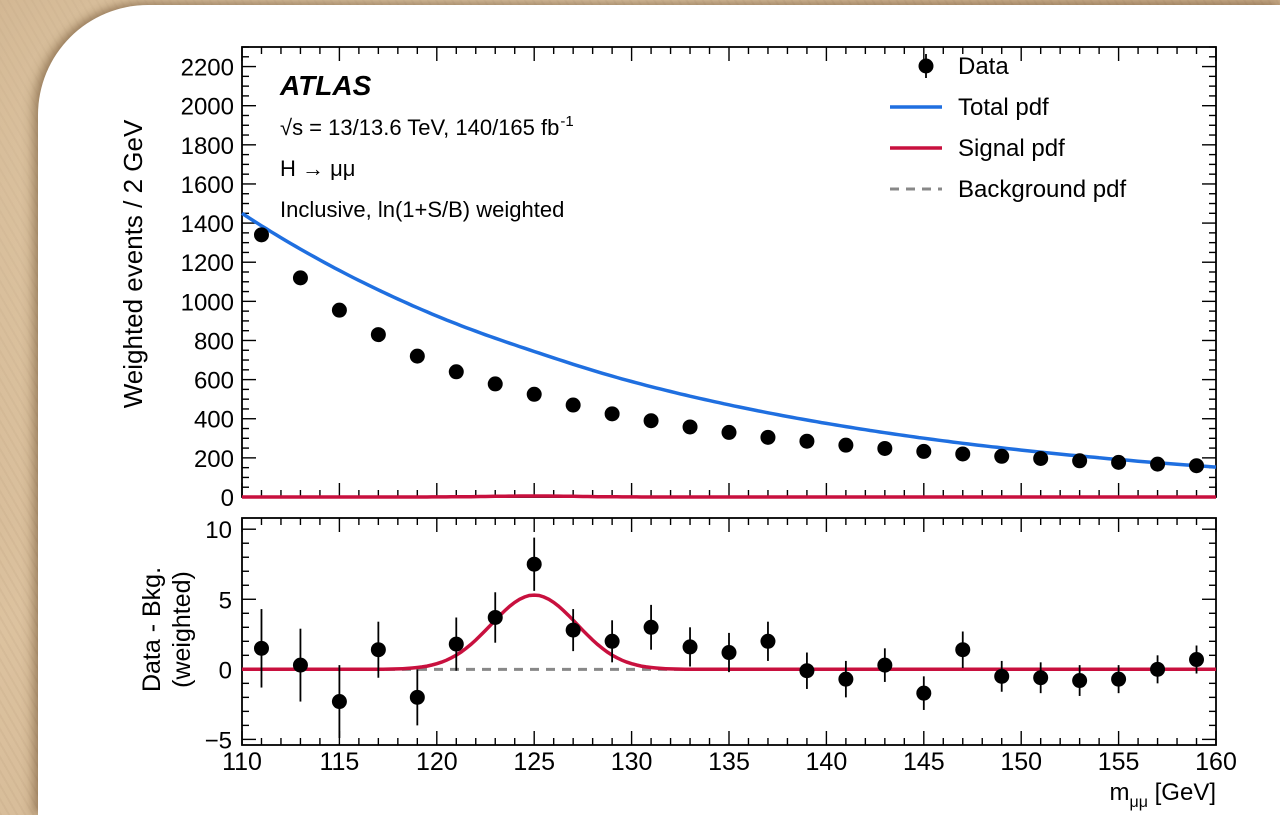  What do you see at coordinates (325, 85) in the screenshot?
I see `atlas-label: ATLAS` at bounding box center [325, 85].